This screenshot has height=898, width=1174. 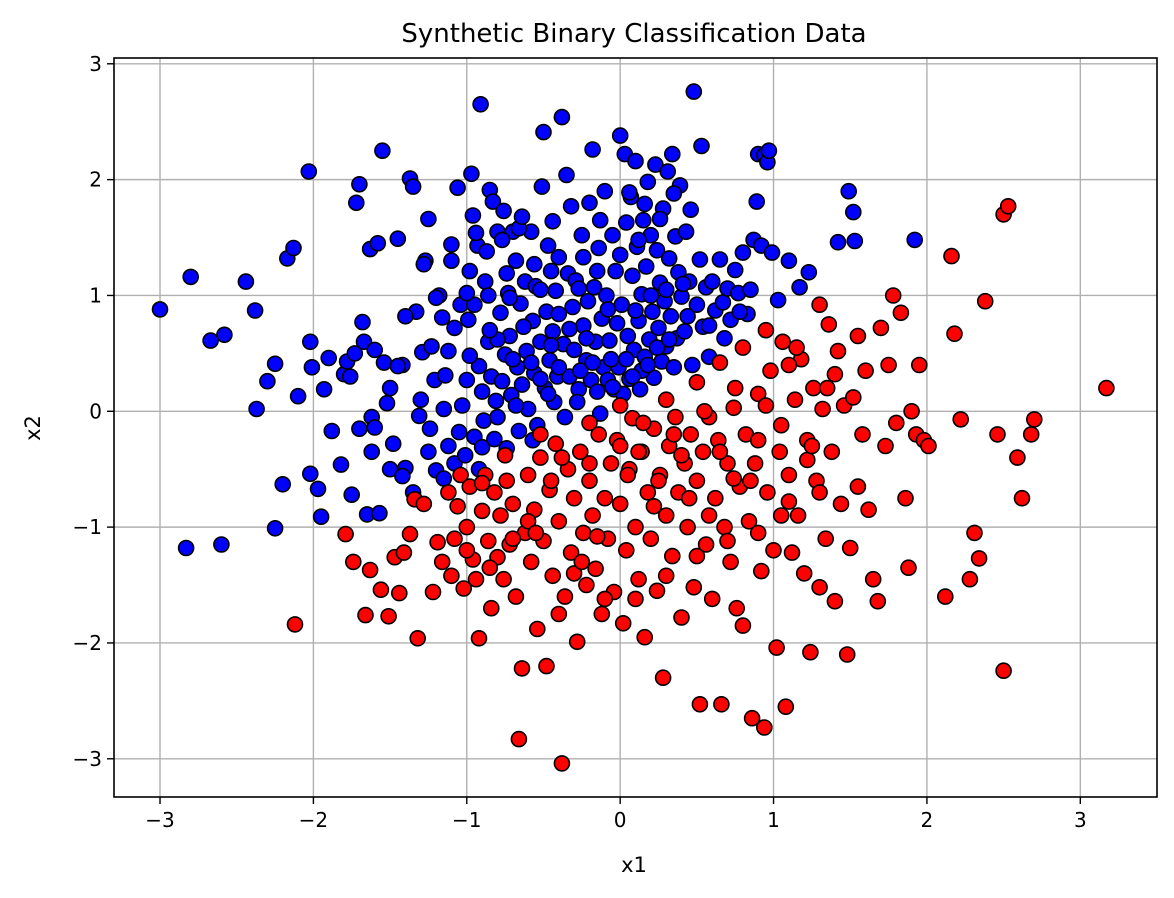 I want to click on y-tick-label: 3, so click(x=95, y=64).